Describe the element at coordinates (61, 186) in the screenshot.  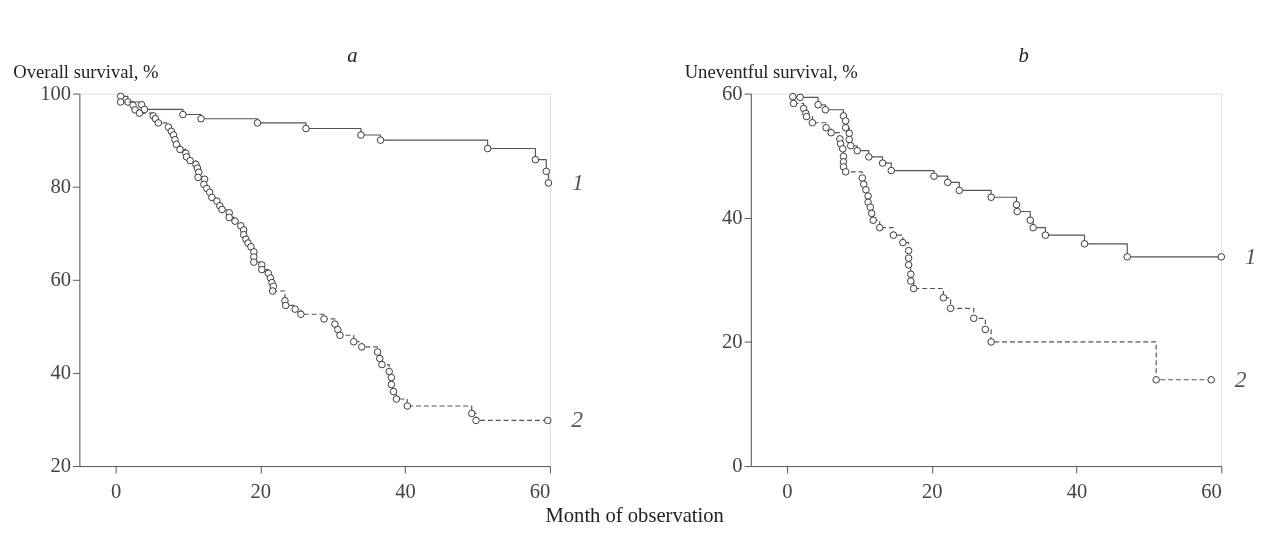
I see `y-tick-label: 80` at that location.